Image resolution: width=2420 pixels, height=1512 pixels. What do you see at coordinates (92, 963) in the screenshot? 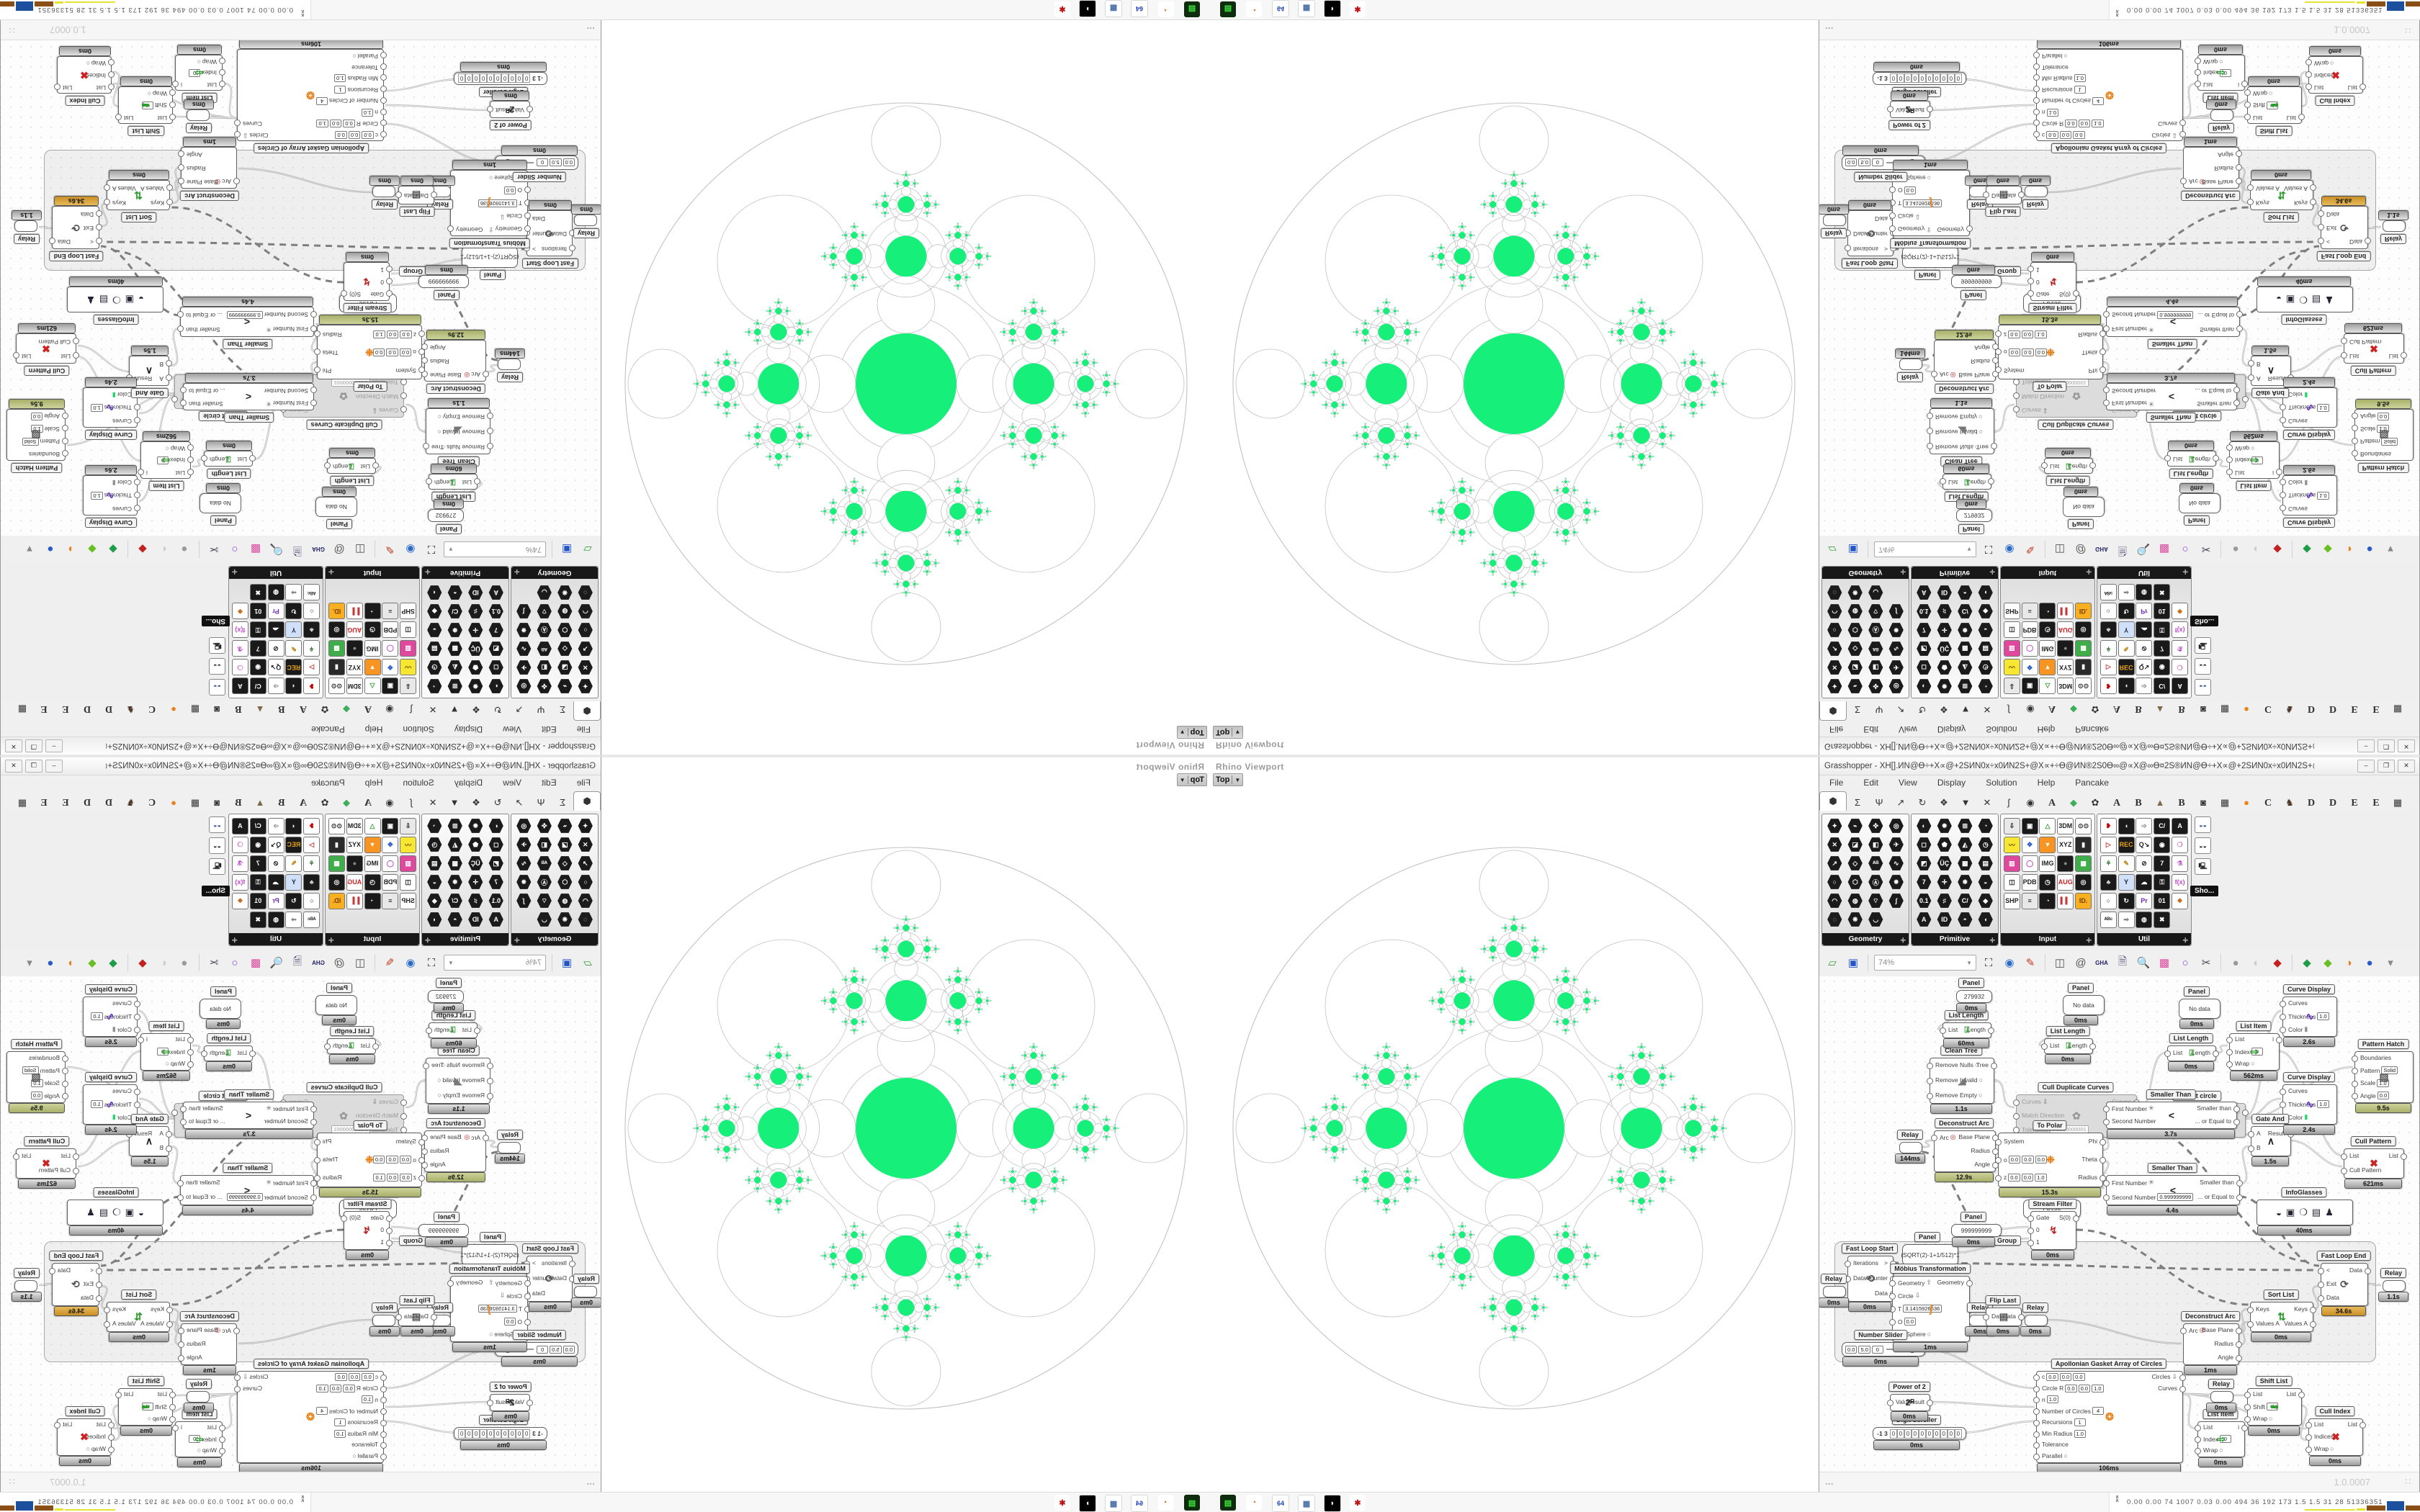
I see `toolbar-button-gem-lime: ◆` at bounding box center [92, 963].